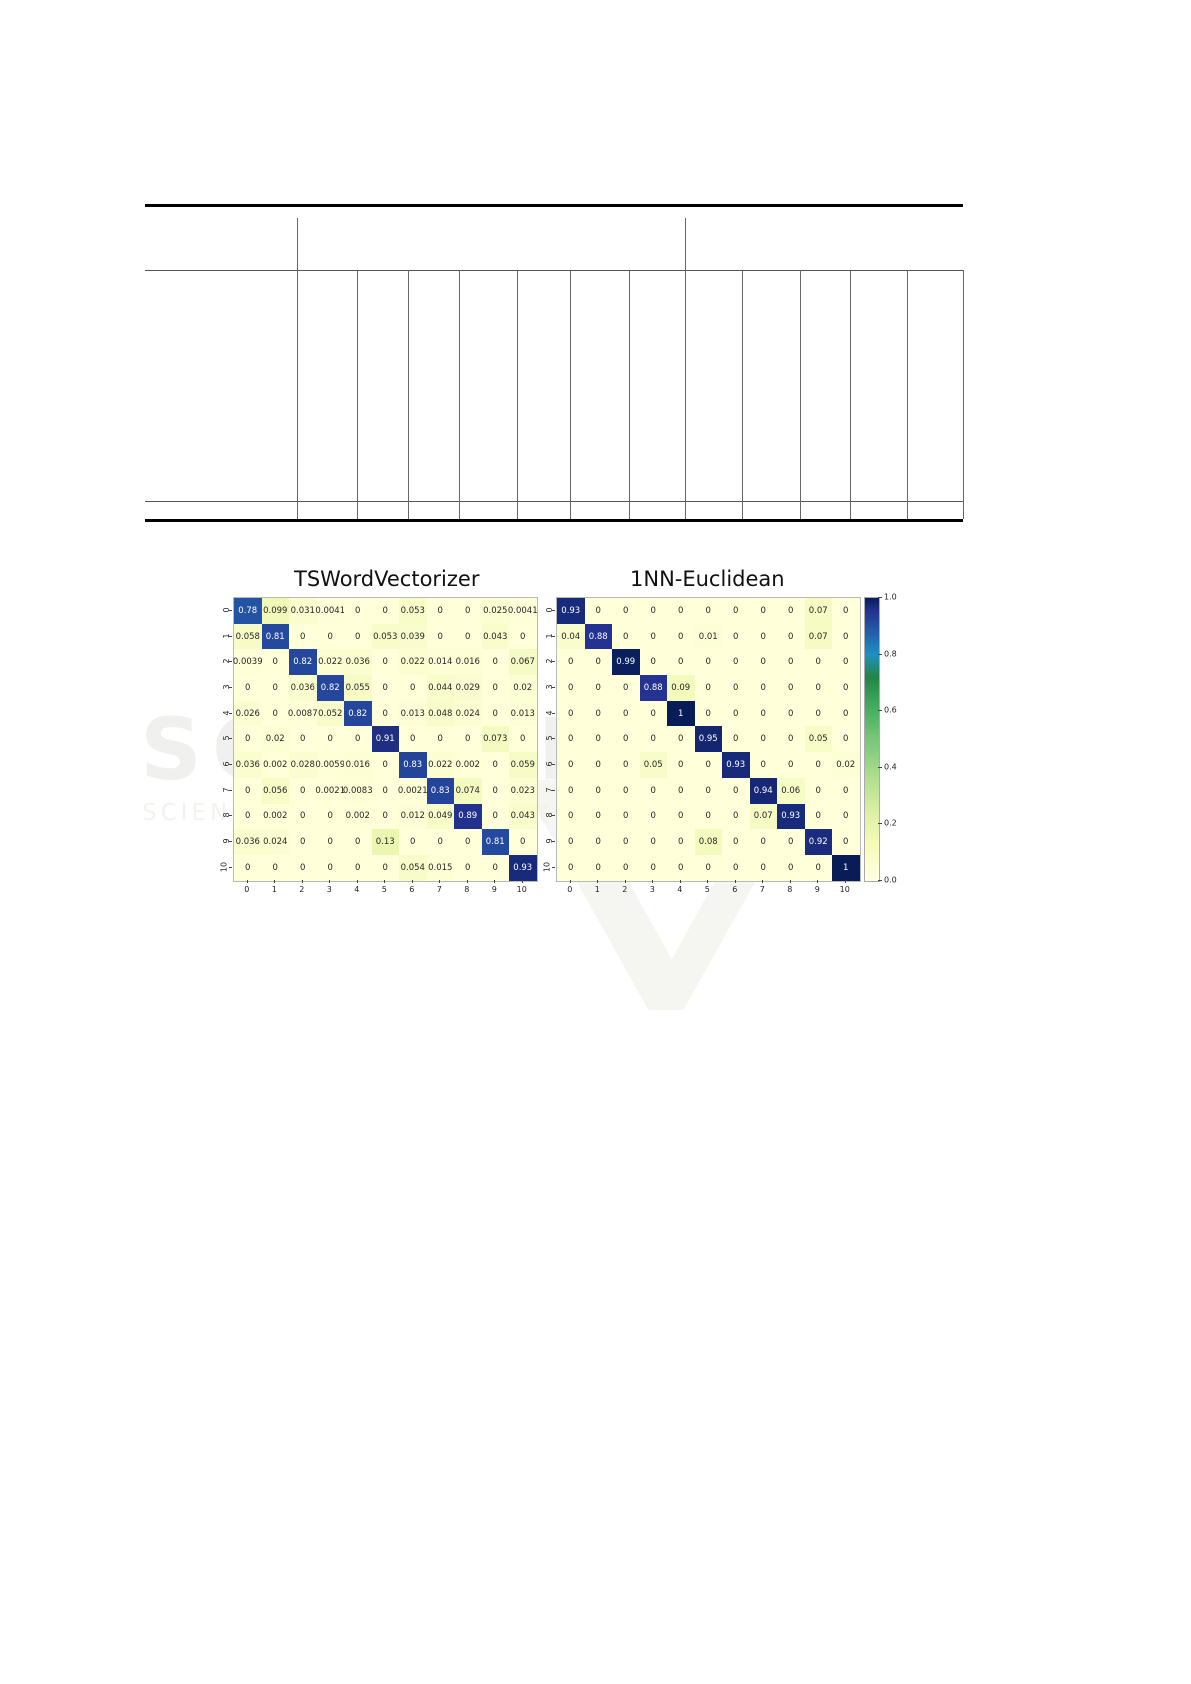 The image size is (1191, 1684). I want to click on y-tick-label: 2, so click(549, 661).